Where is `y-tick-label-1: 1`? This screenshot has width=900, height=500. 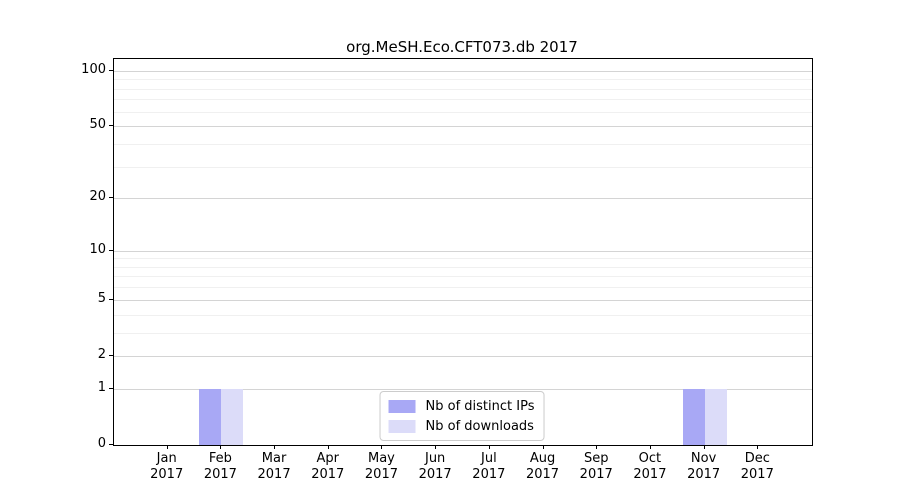 y-tick-label-1: 1 is located at coordinates (101, 387).